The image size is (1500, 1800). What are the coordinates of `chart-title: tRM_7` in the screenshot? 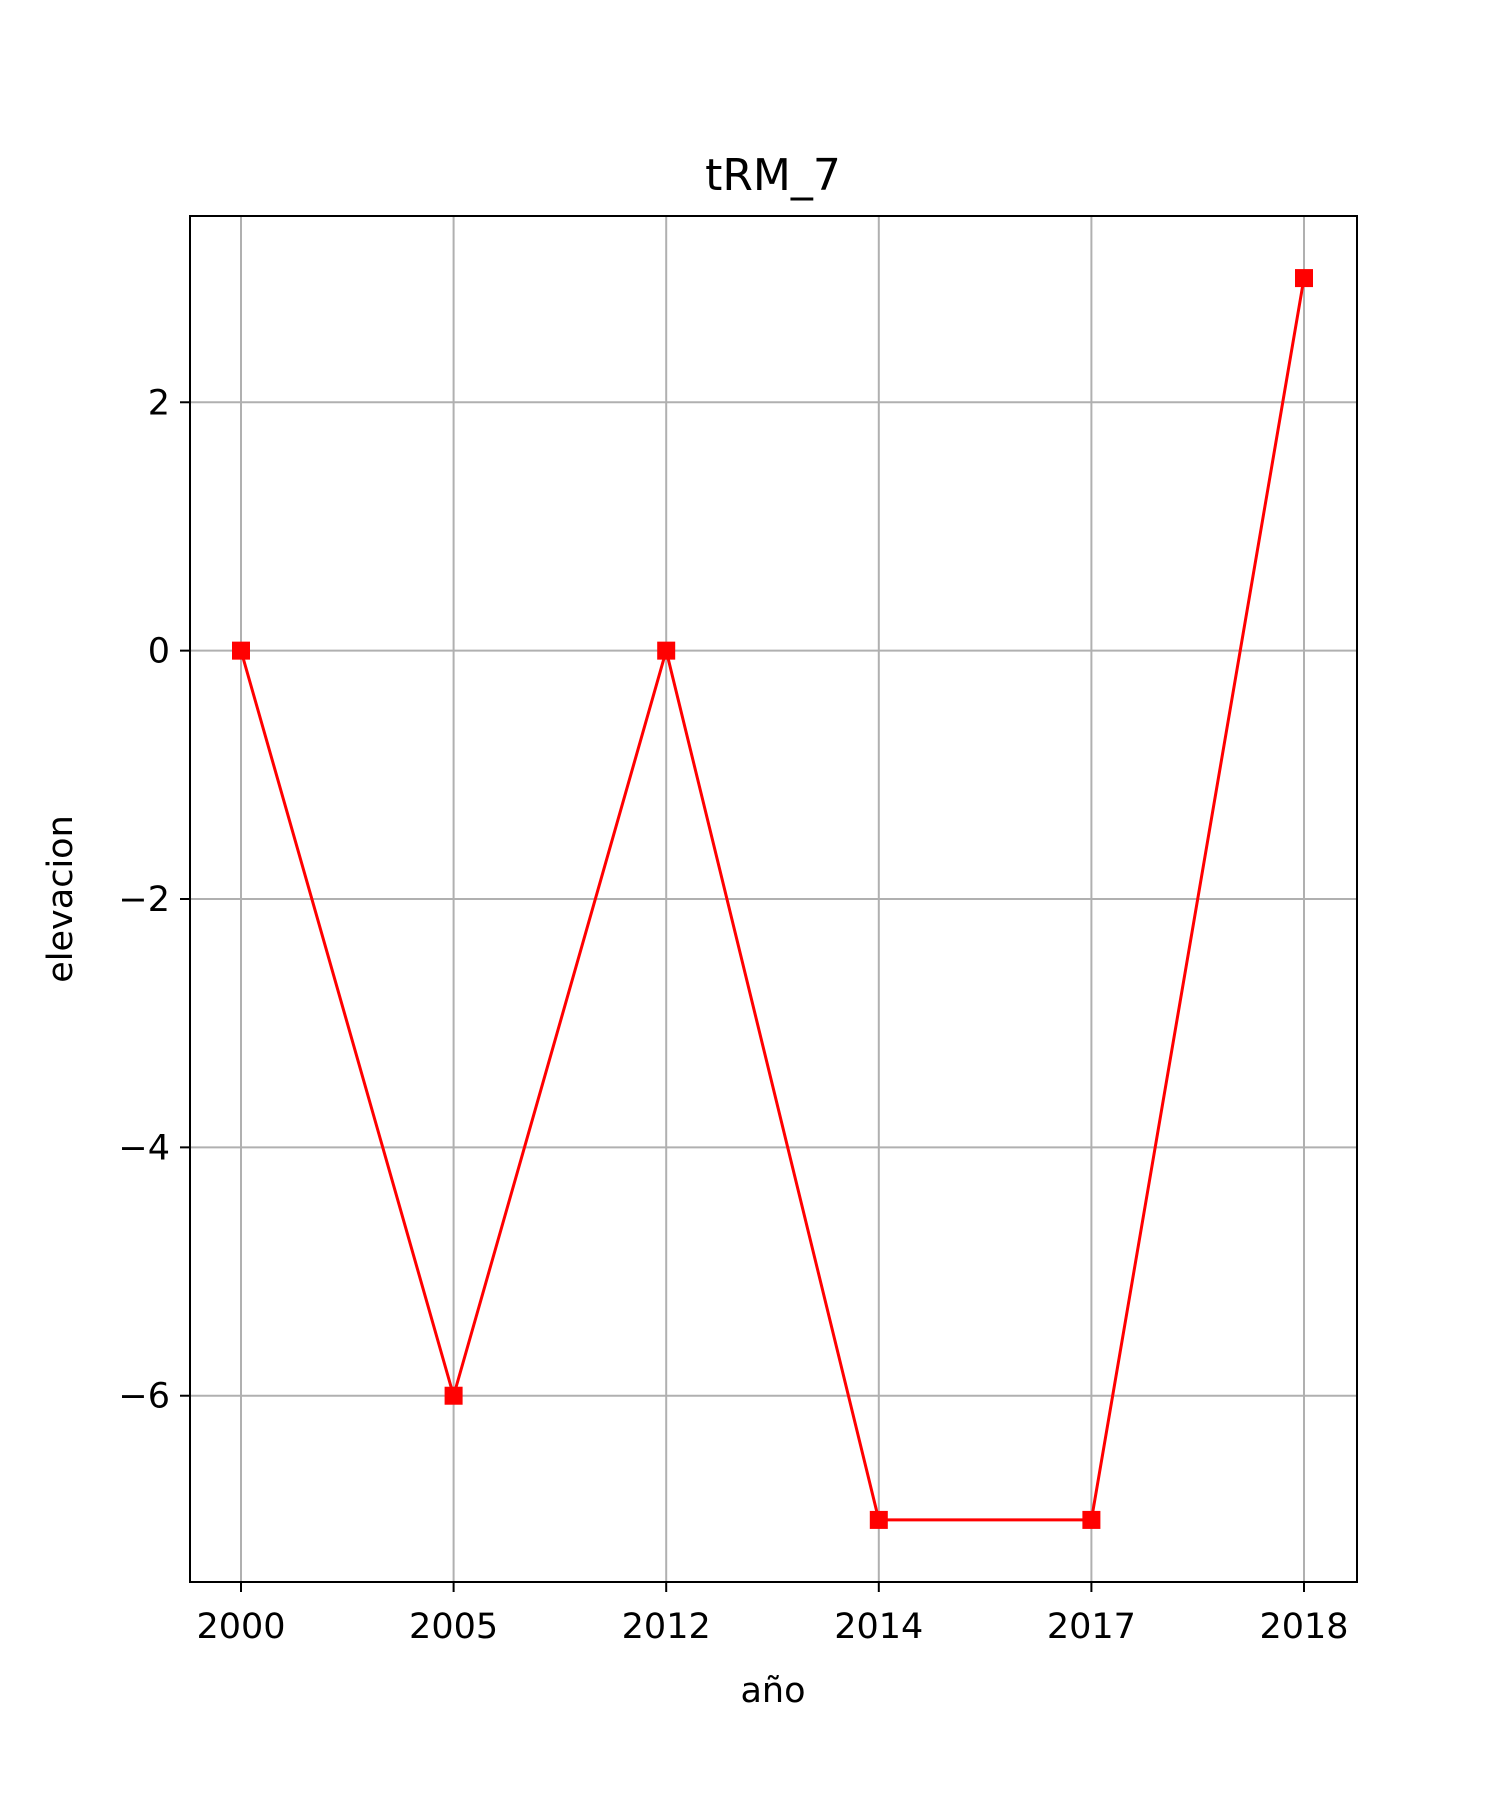 It's located at (773, 175).